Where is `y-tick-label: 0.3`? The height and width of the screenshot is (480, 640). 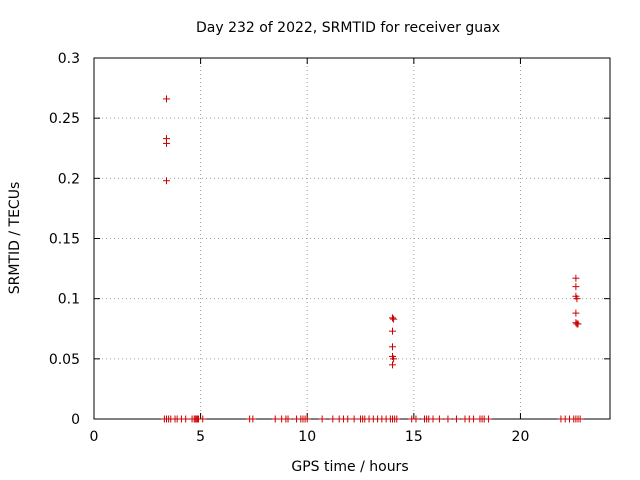 y-tick-label: 0.3 is located at coordinates (69, 59).